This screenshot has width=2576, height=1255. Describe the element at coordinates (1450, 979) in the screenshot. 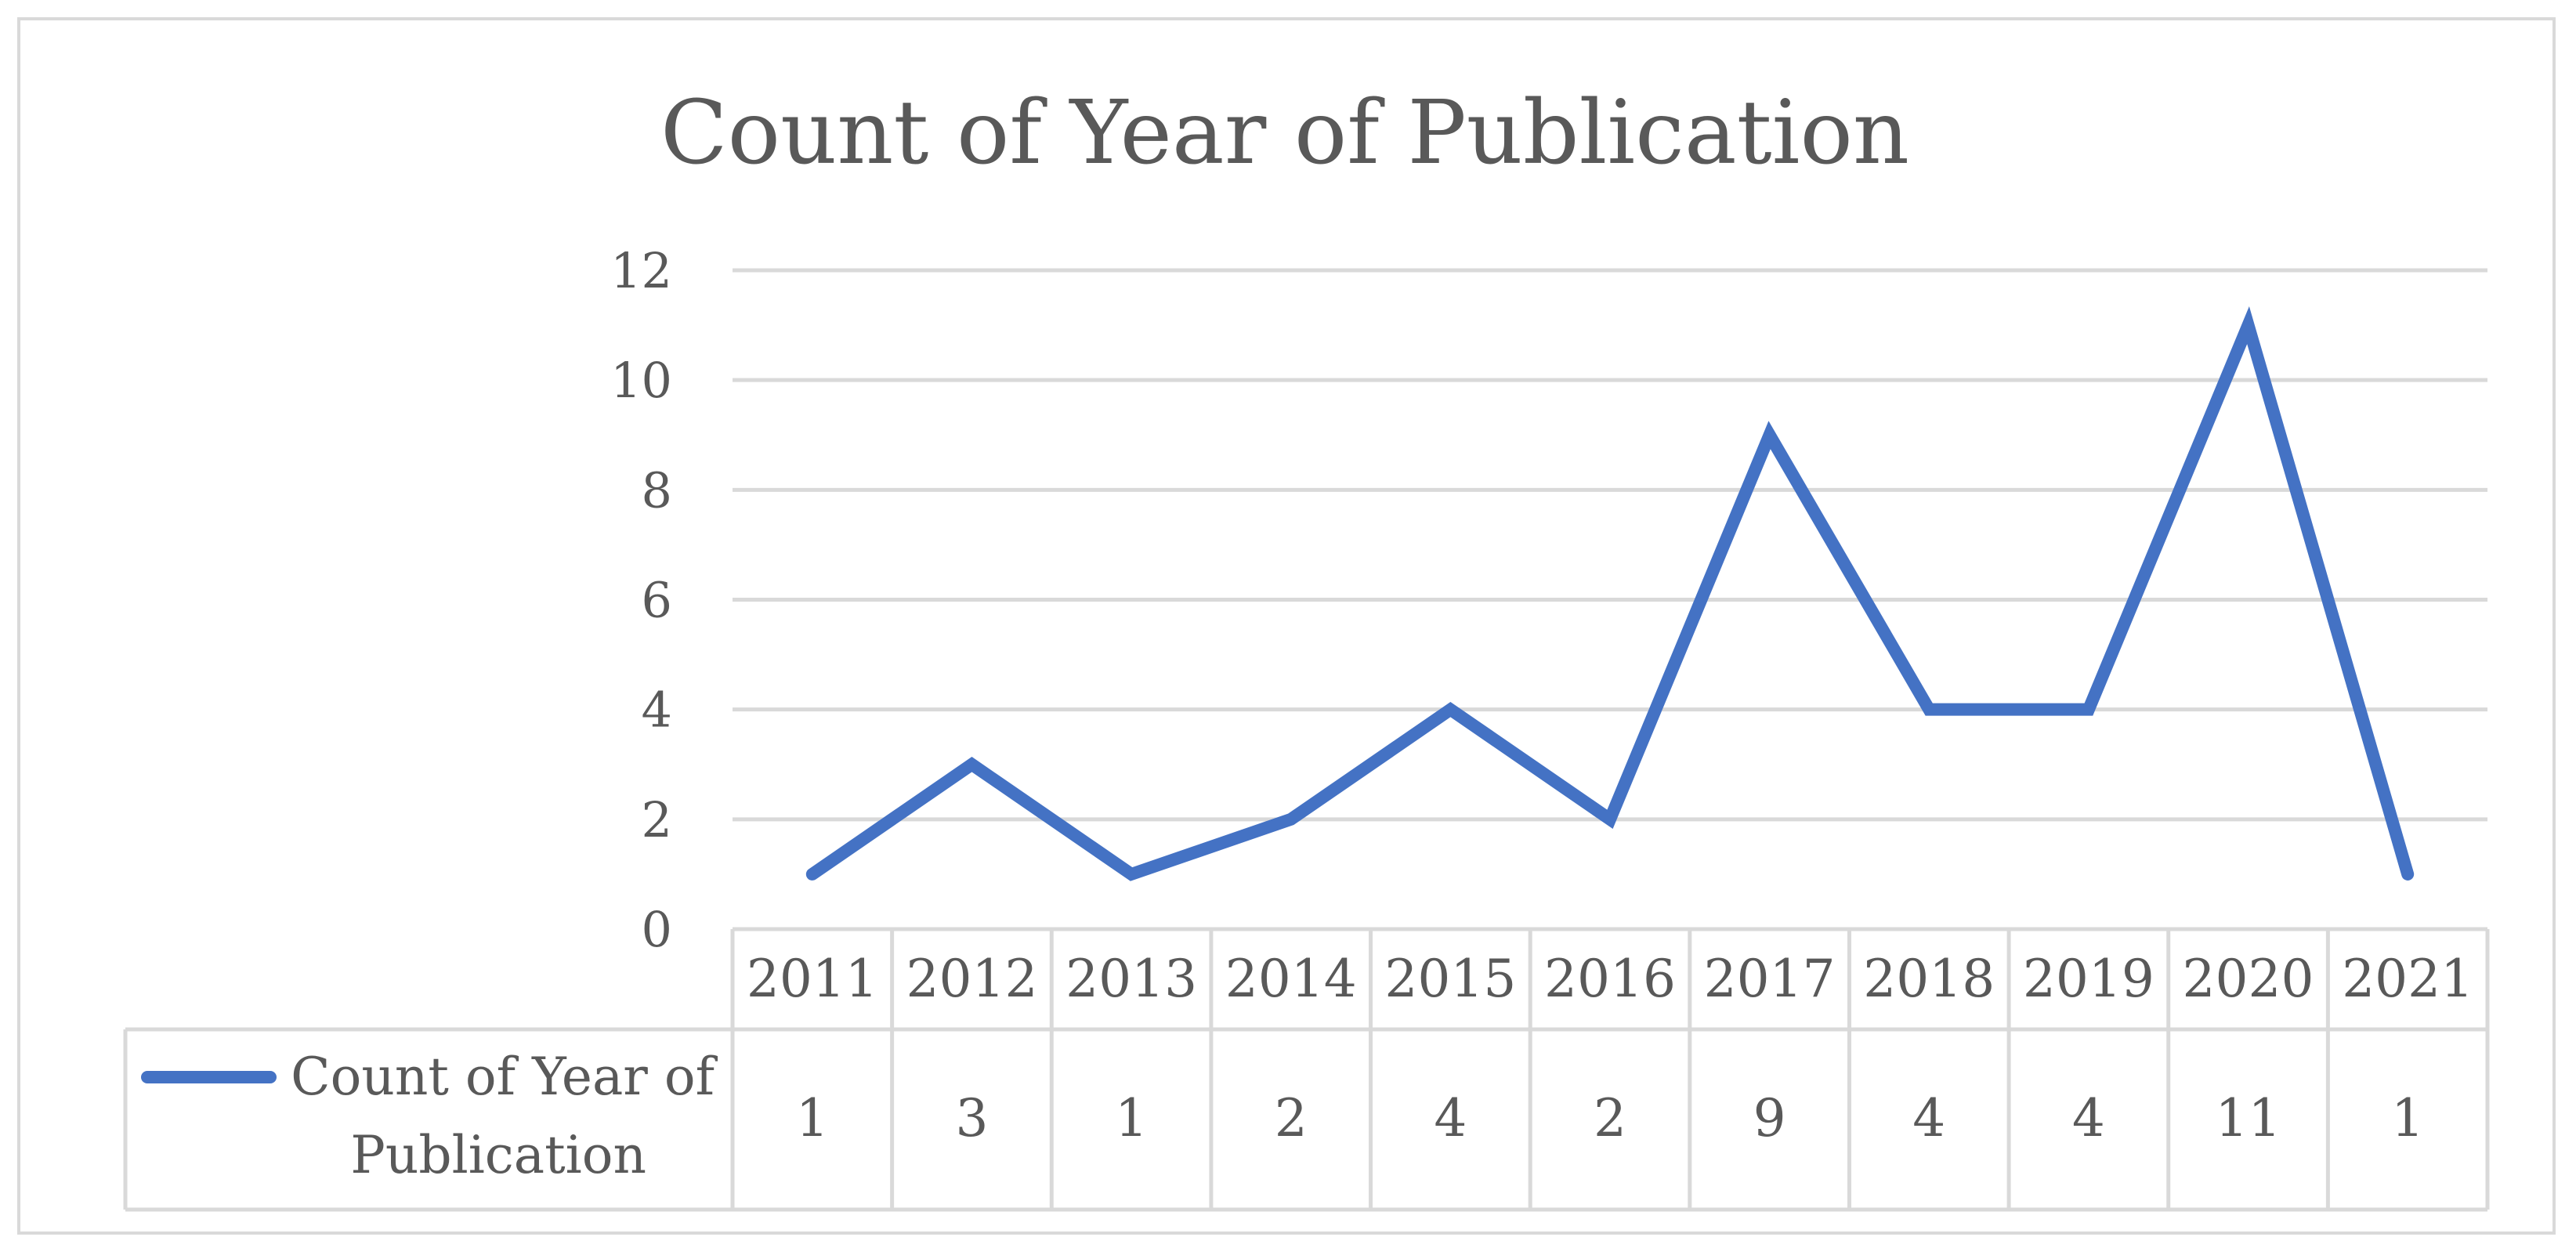

I see `x-tick-label: 2015` at that location.